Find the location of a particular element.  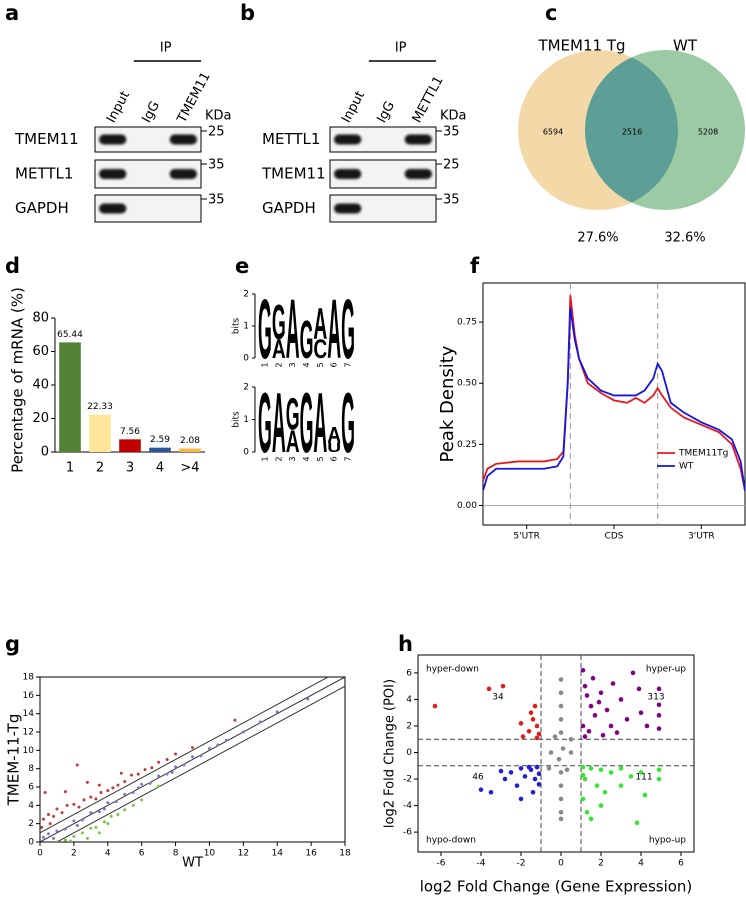

y-tick-label: 14 is located at coordinates (29, 714).